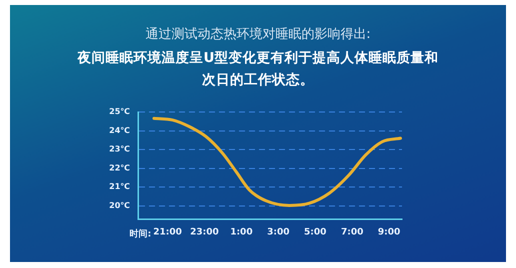  I want to click on x-tick-label: 1:00, so click(241, 233).